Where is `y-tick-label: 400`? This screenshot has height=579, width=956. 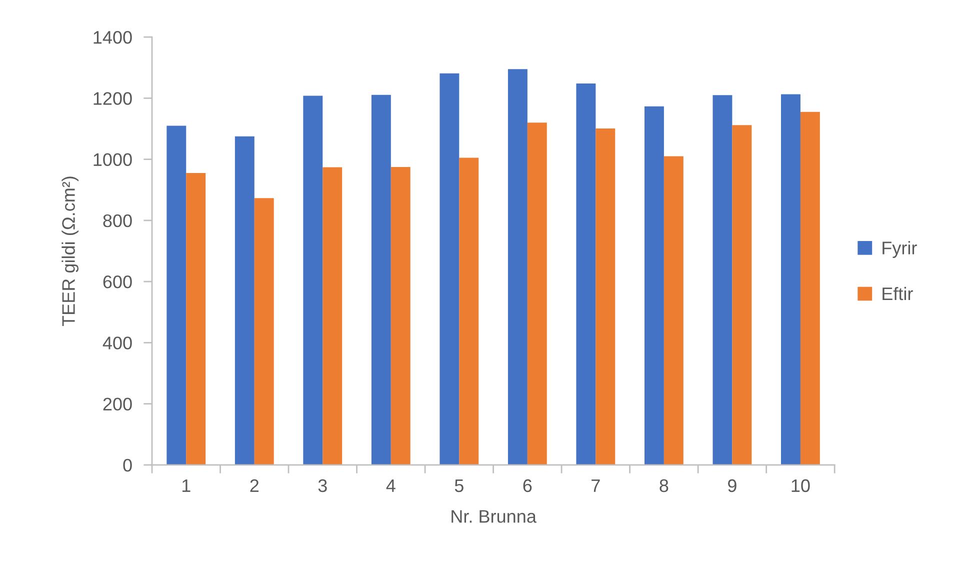
y-tick-label: 400 is located at coordinates (117, 343).